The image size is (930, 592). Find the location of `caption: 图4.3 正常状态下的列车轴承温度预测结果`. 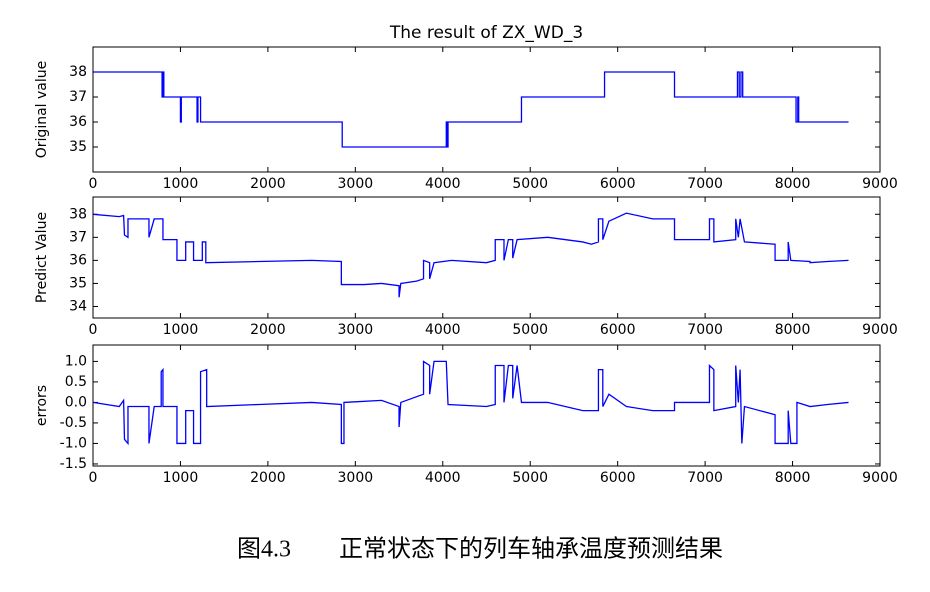

caption: 图4.3 正常状态下的列车轴承温度预测结果 is located at coordinates (480, 549).